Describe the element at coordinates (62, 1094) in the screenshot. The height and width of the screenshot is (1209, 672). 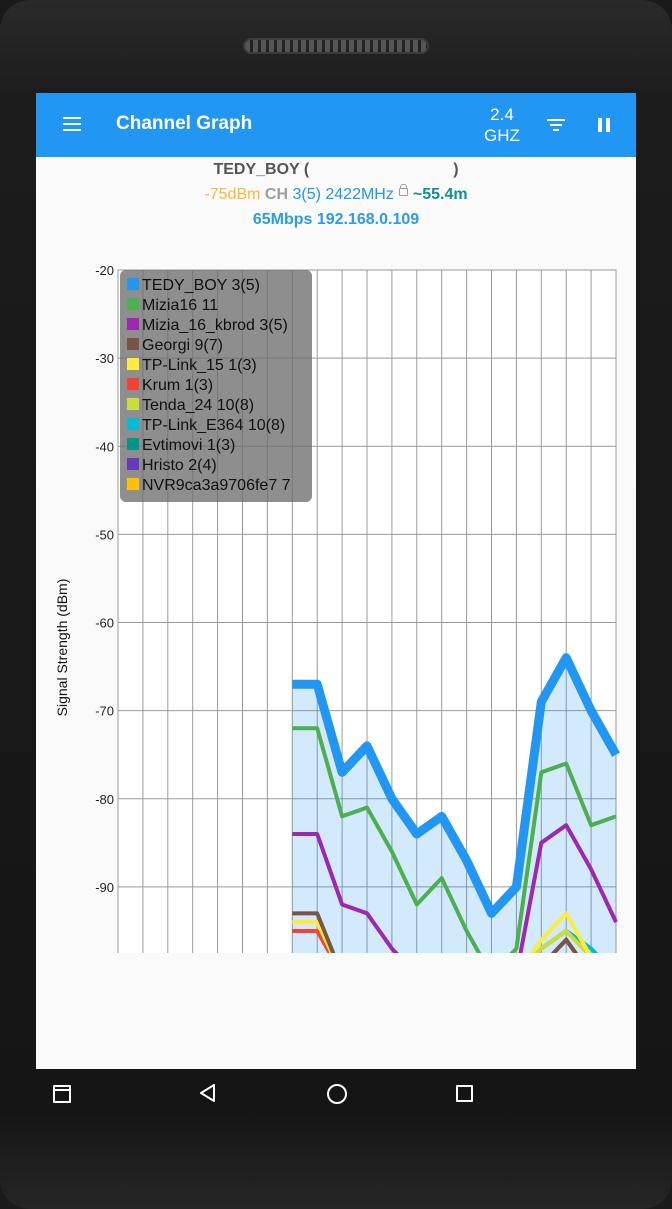
I see `screenshot-icon` at that location.